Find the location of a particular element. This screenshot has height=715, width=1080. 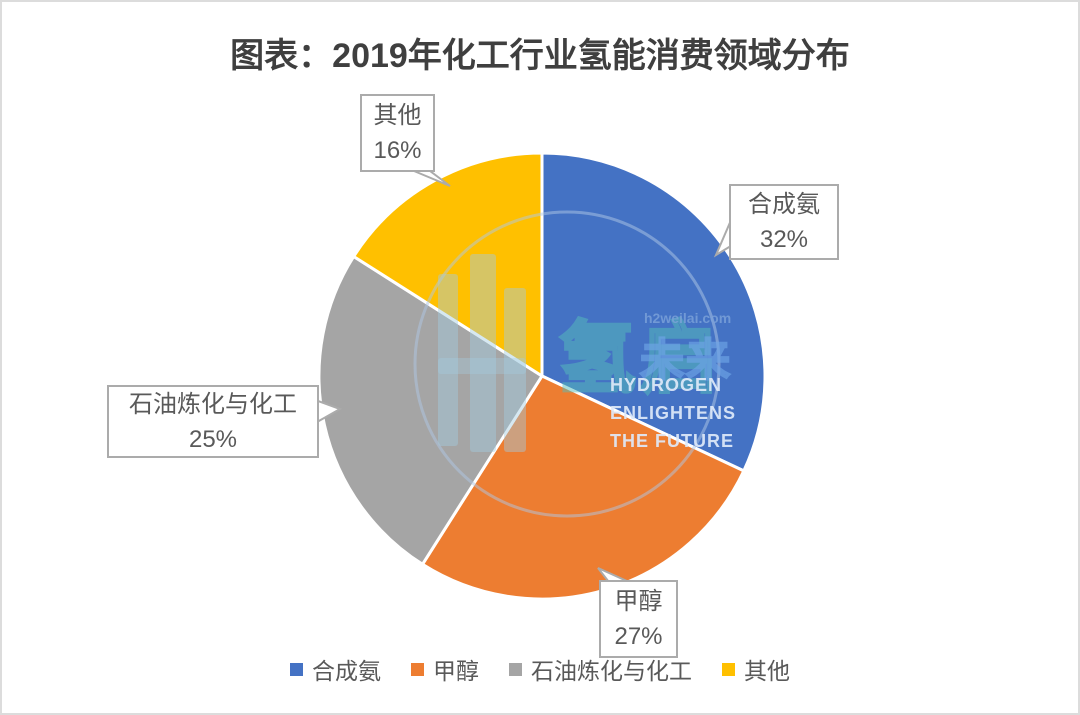

callout-refining: 石油炼化与化工 25% is located at coordinates (213, 421).